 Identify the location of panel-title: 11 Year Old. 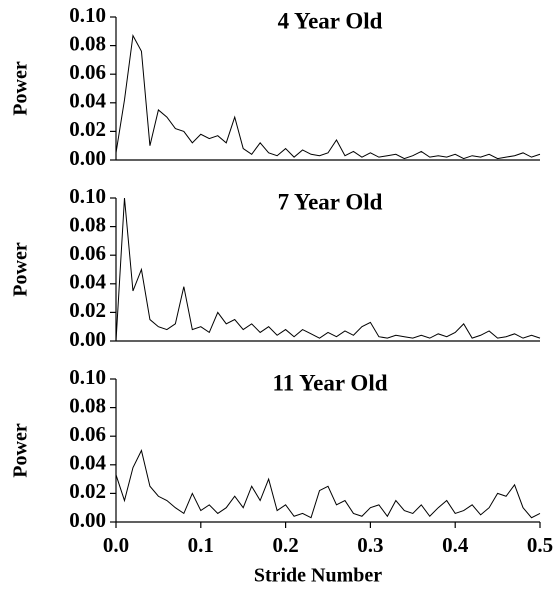
(329, 382).